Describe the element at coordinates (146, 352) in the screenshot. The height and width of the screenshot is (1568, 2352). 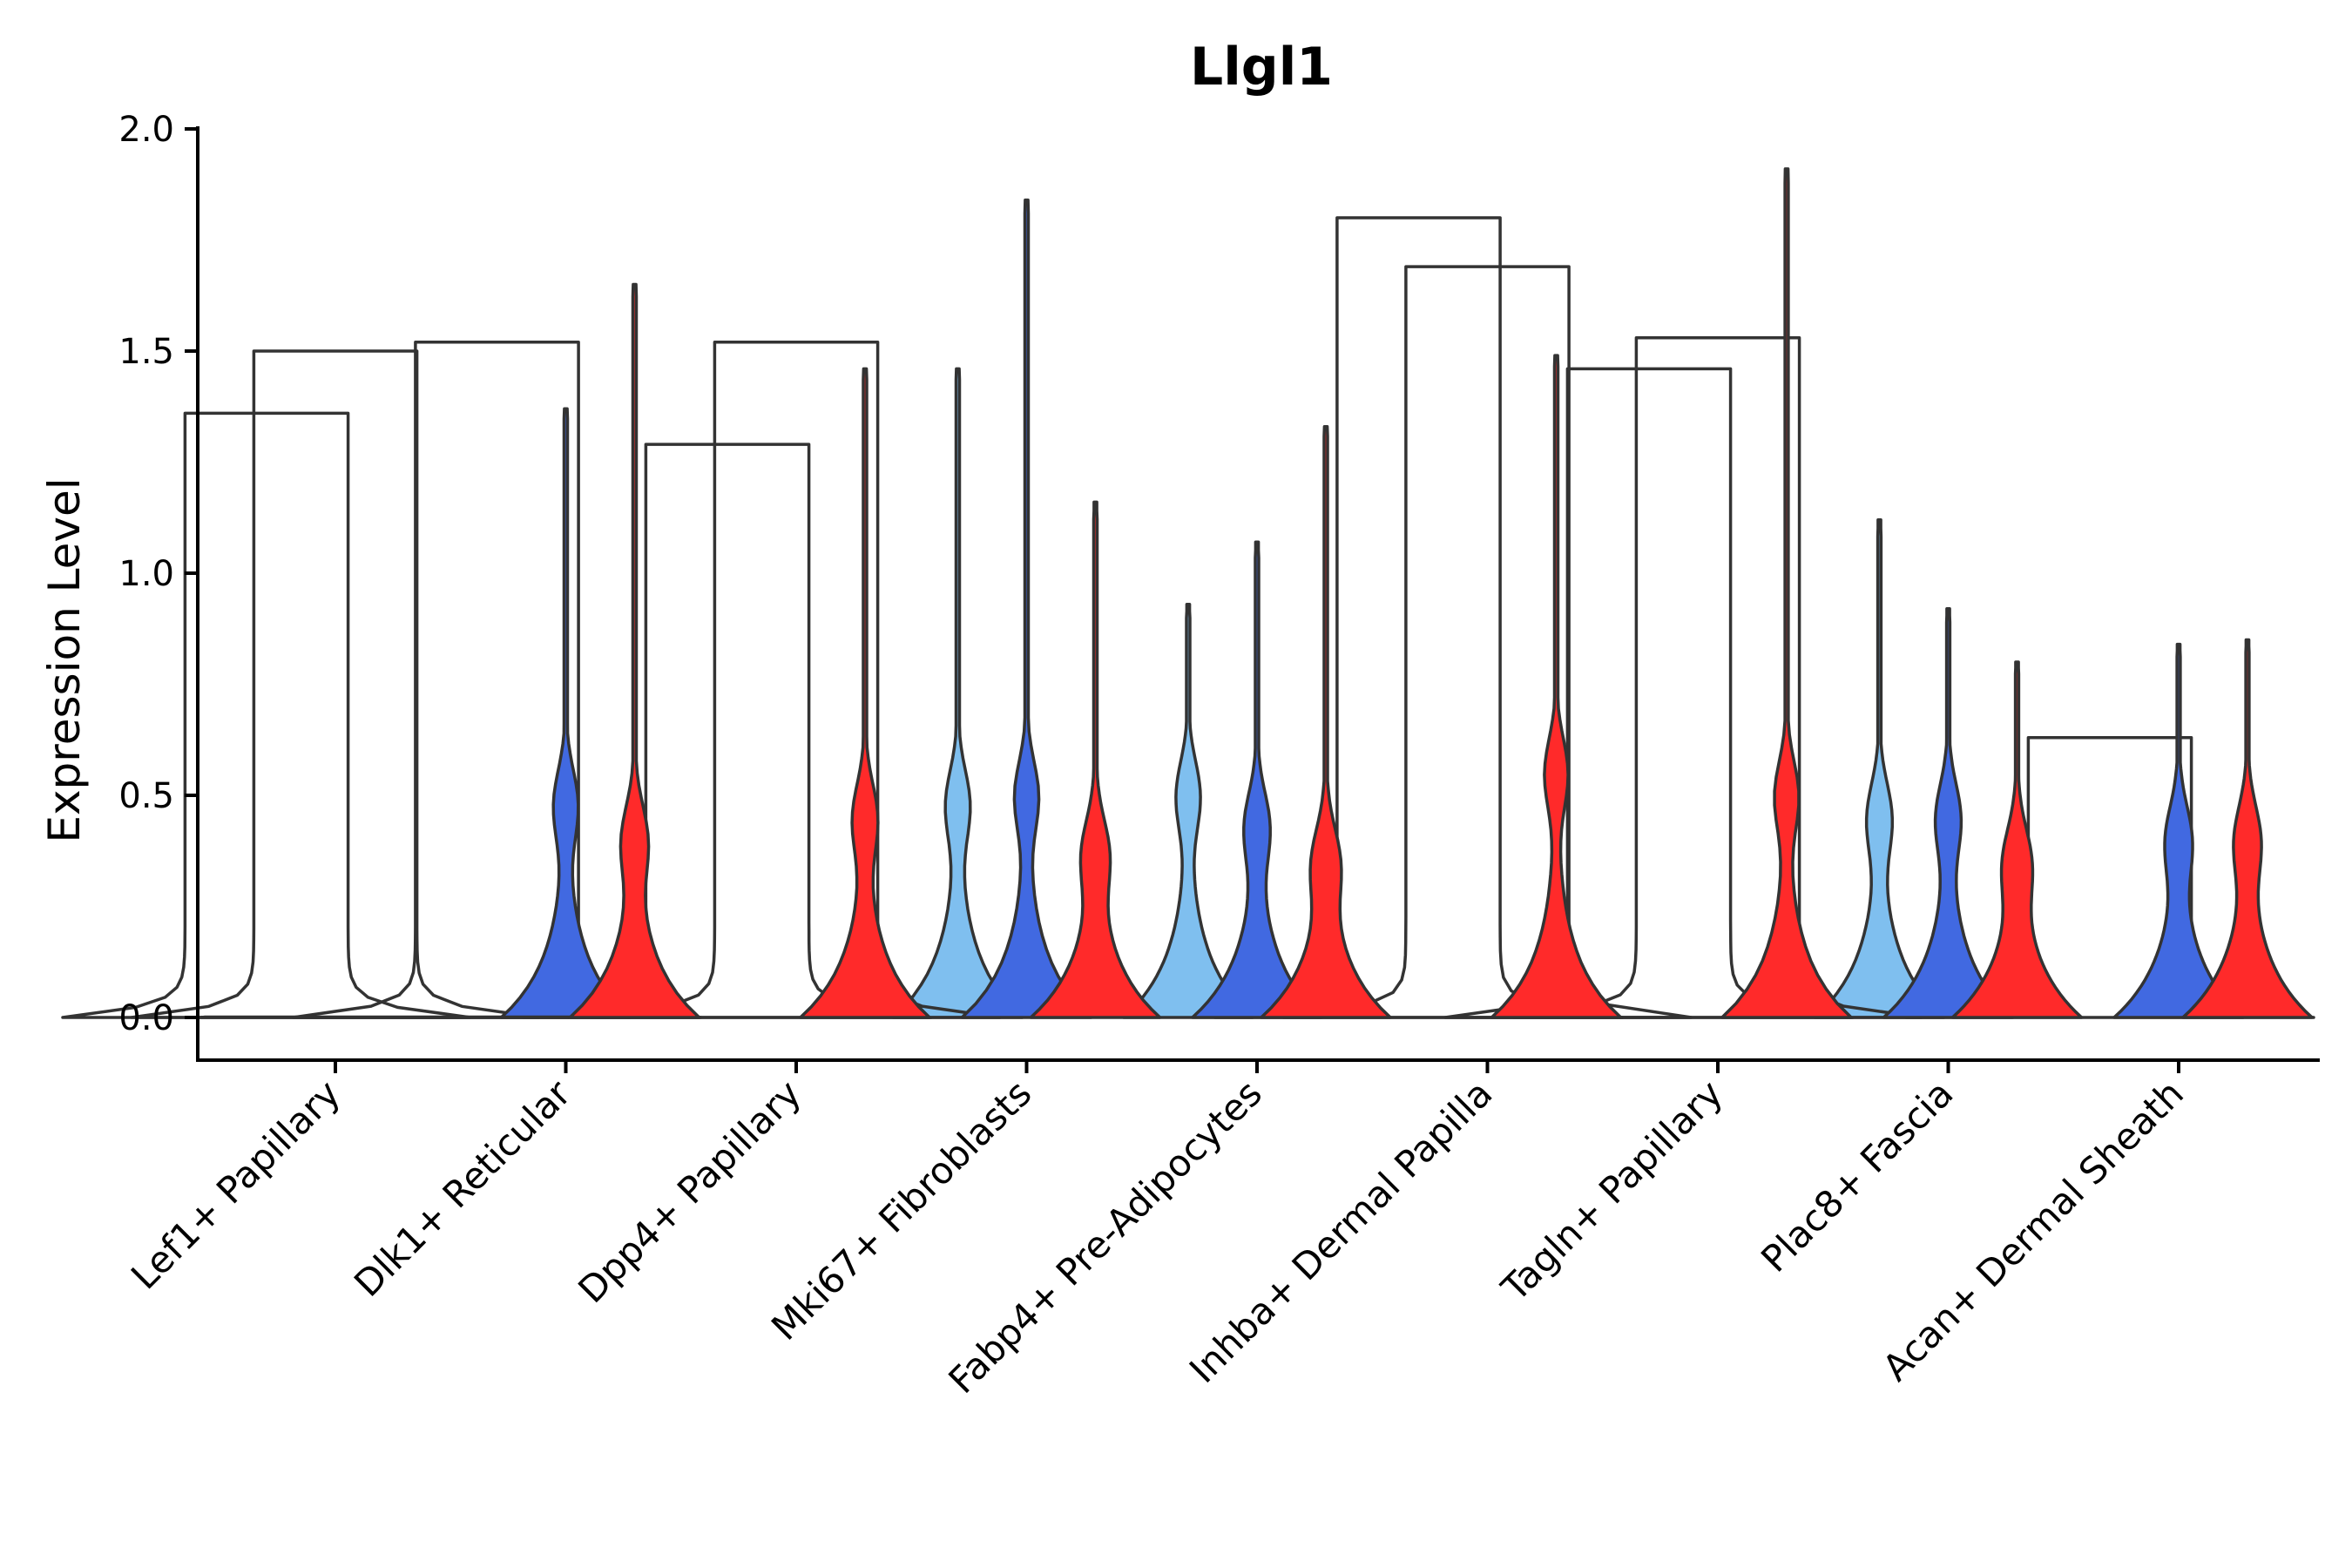
I see `y-tick-label: 1.5` at that location.